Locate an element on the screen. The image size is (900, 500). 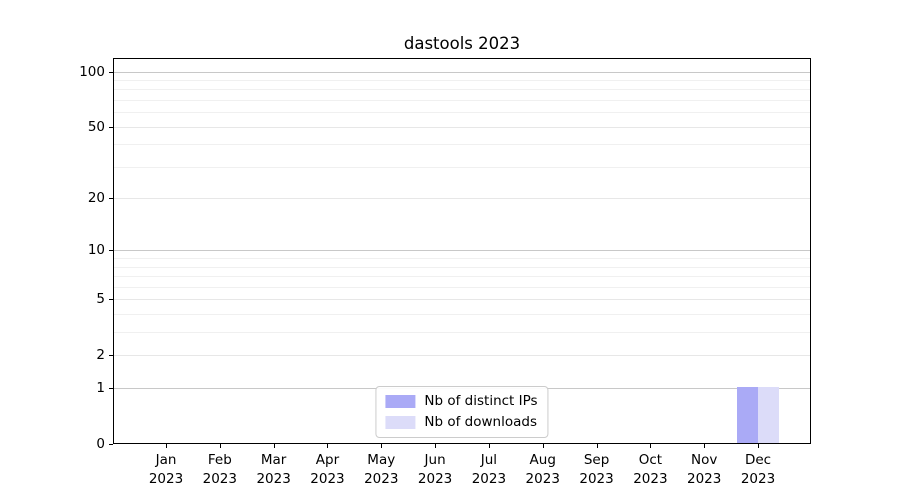
legend-swatch-downloads is located at coordinates (400, 423).